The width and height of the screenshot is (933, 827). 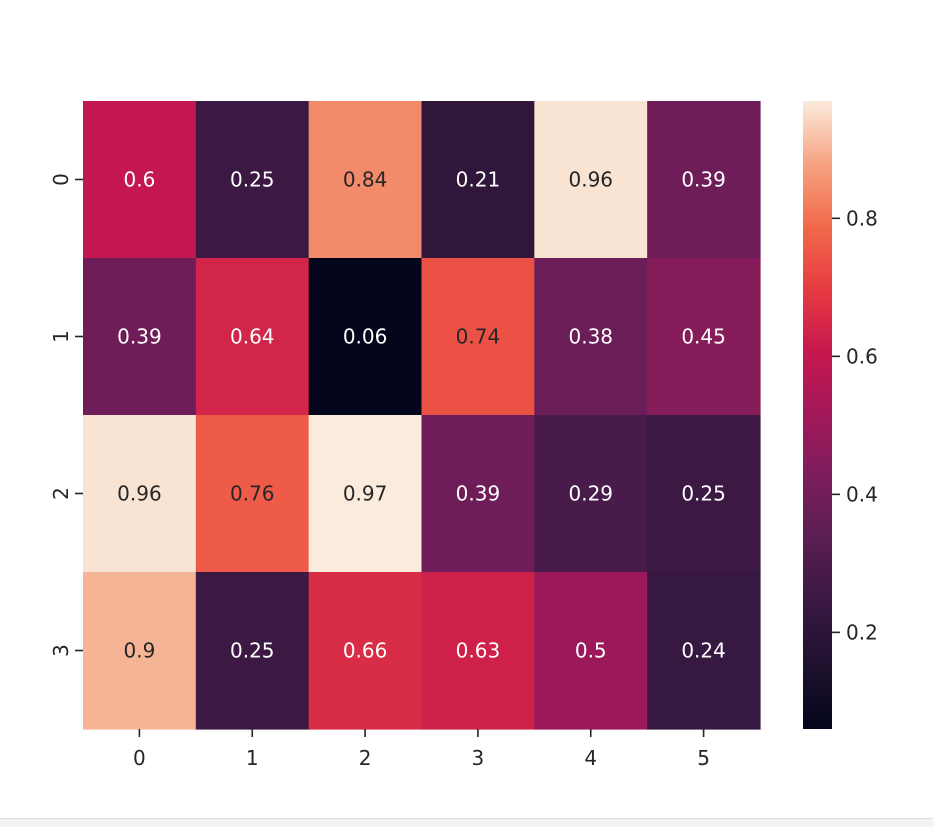 I want to click on heatmap-cell-r3-c4, so click(x=591, y=651).